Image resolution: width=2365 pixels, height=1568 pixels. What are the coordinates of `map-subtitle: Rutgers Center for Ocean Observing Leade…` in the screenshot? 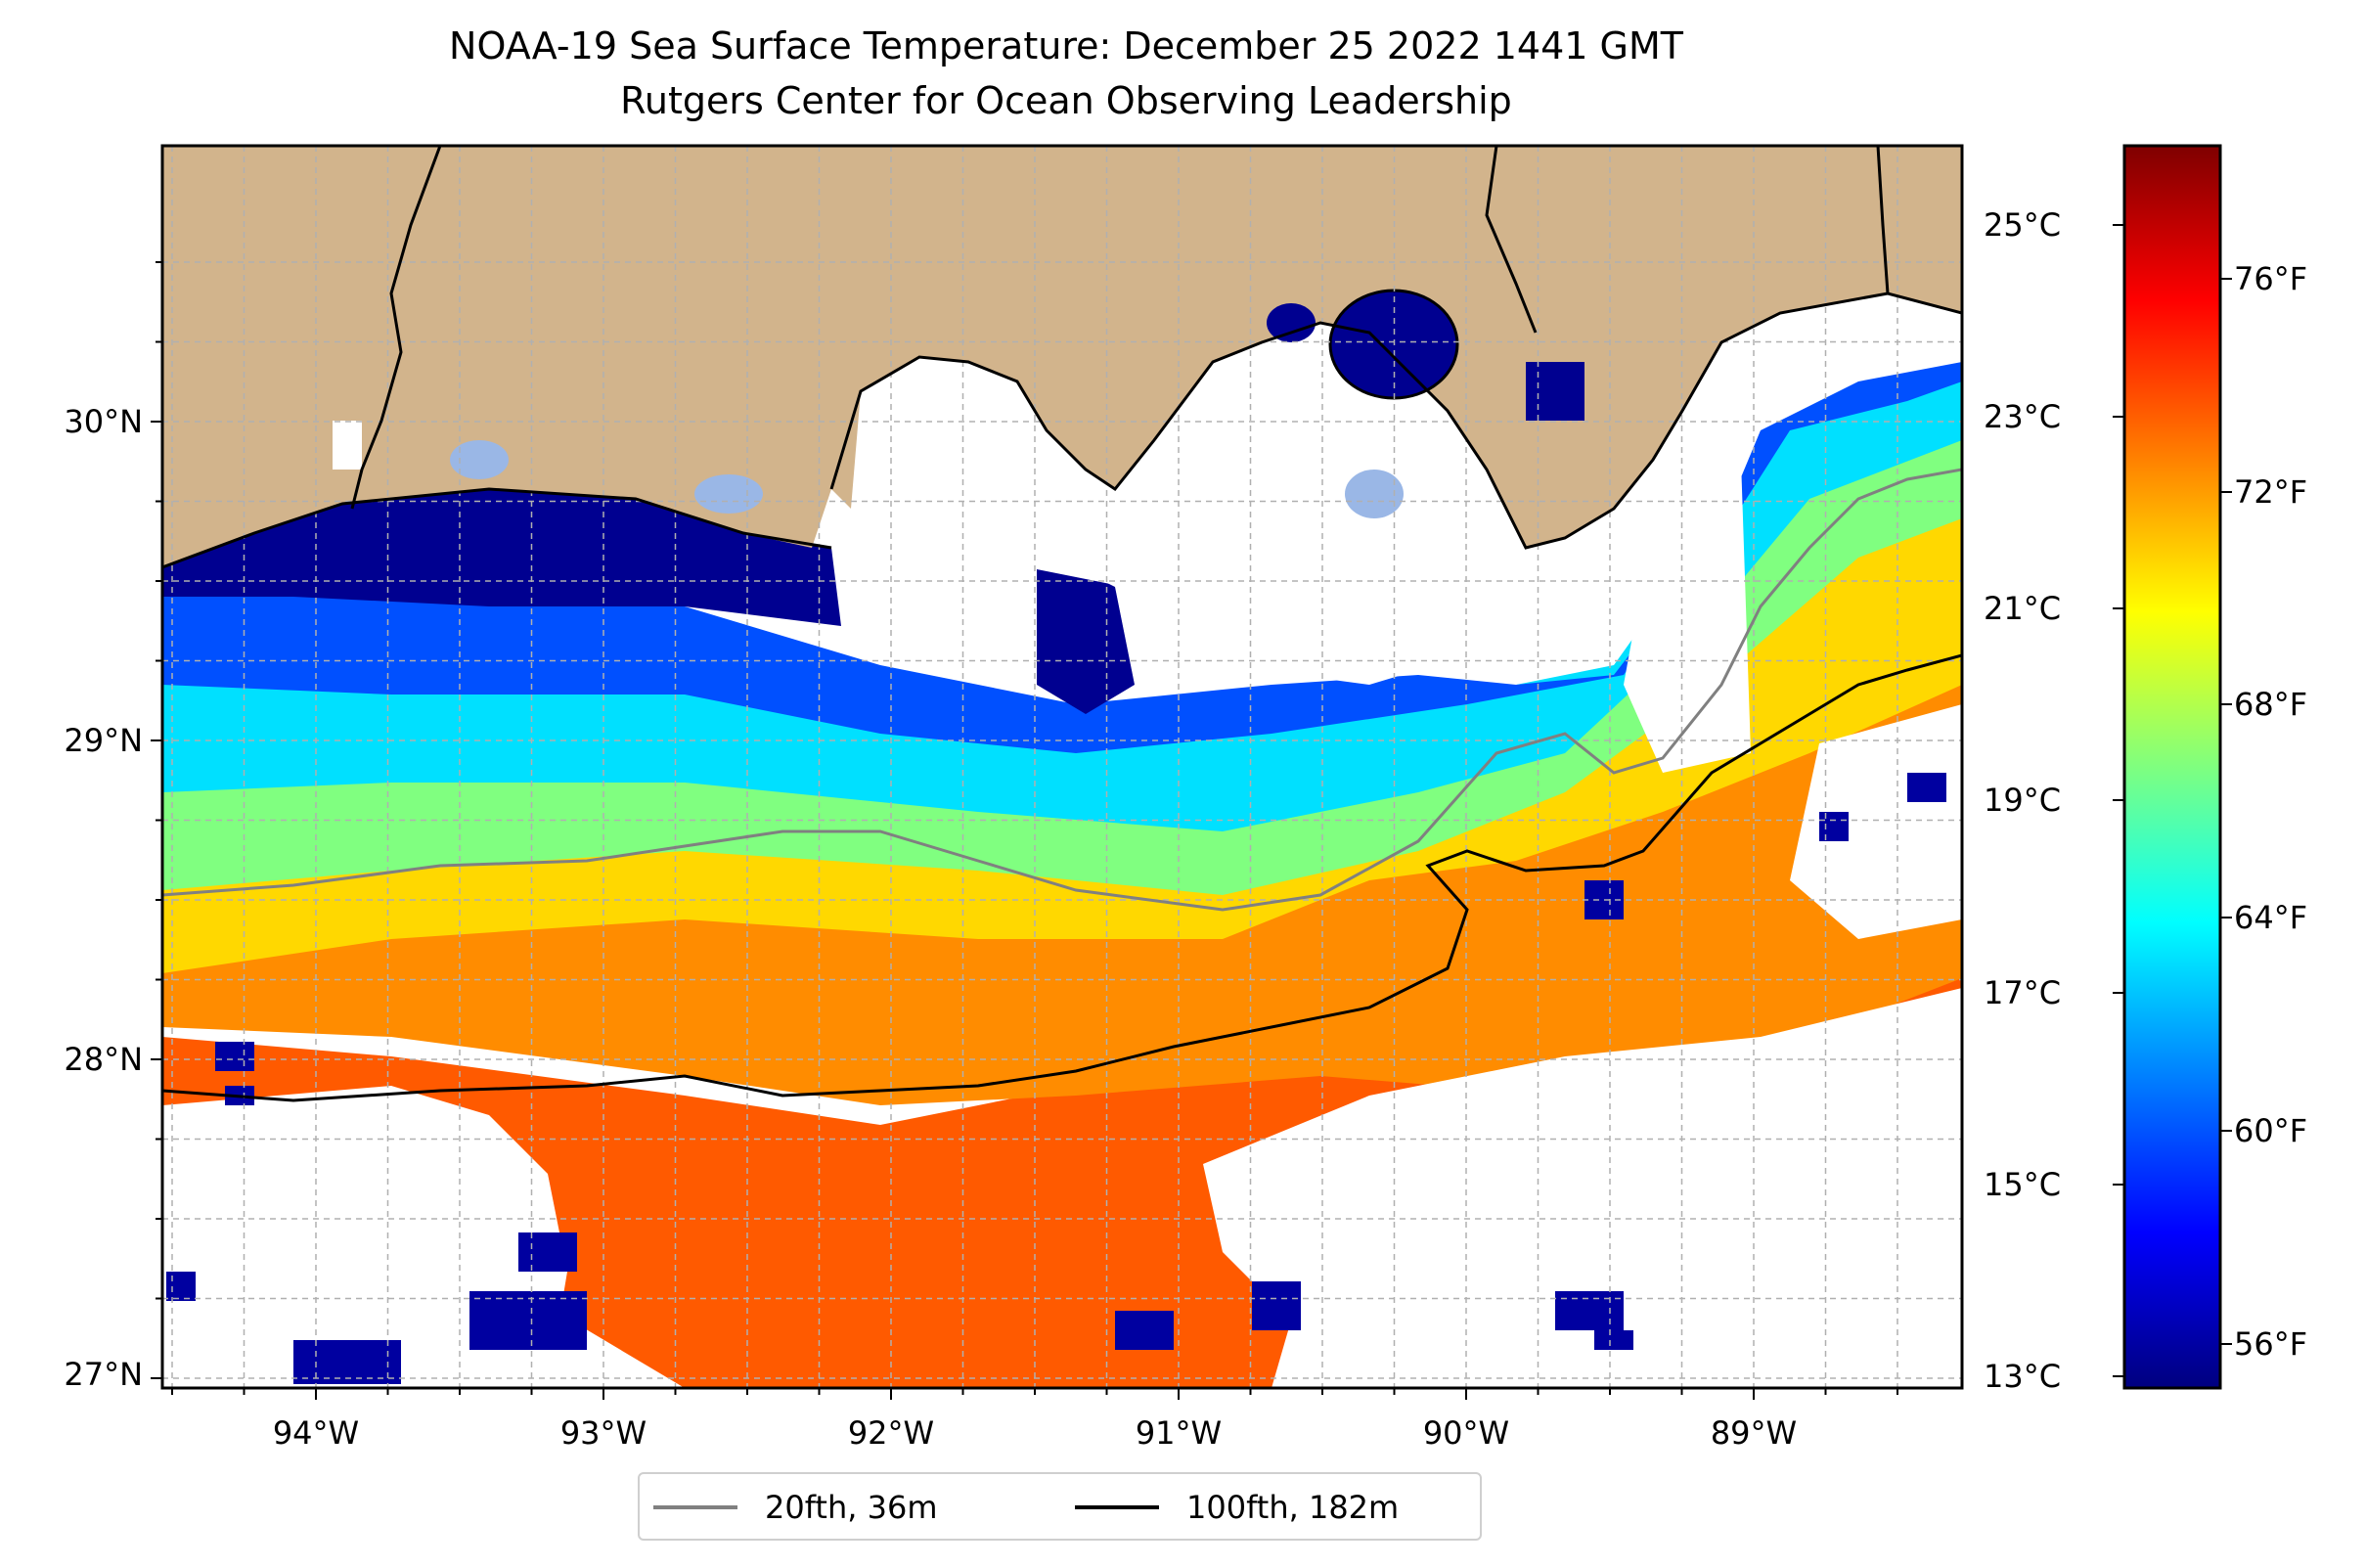 It's located at (1066, 100).